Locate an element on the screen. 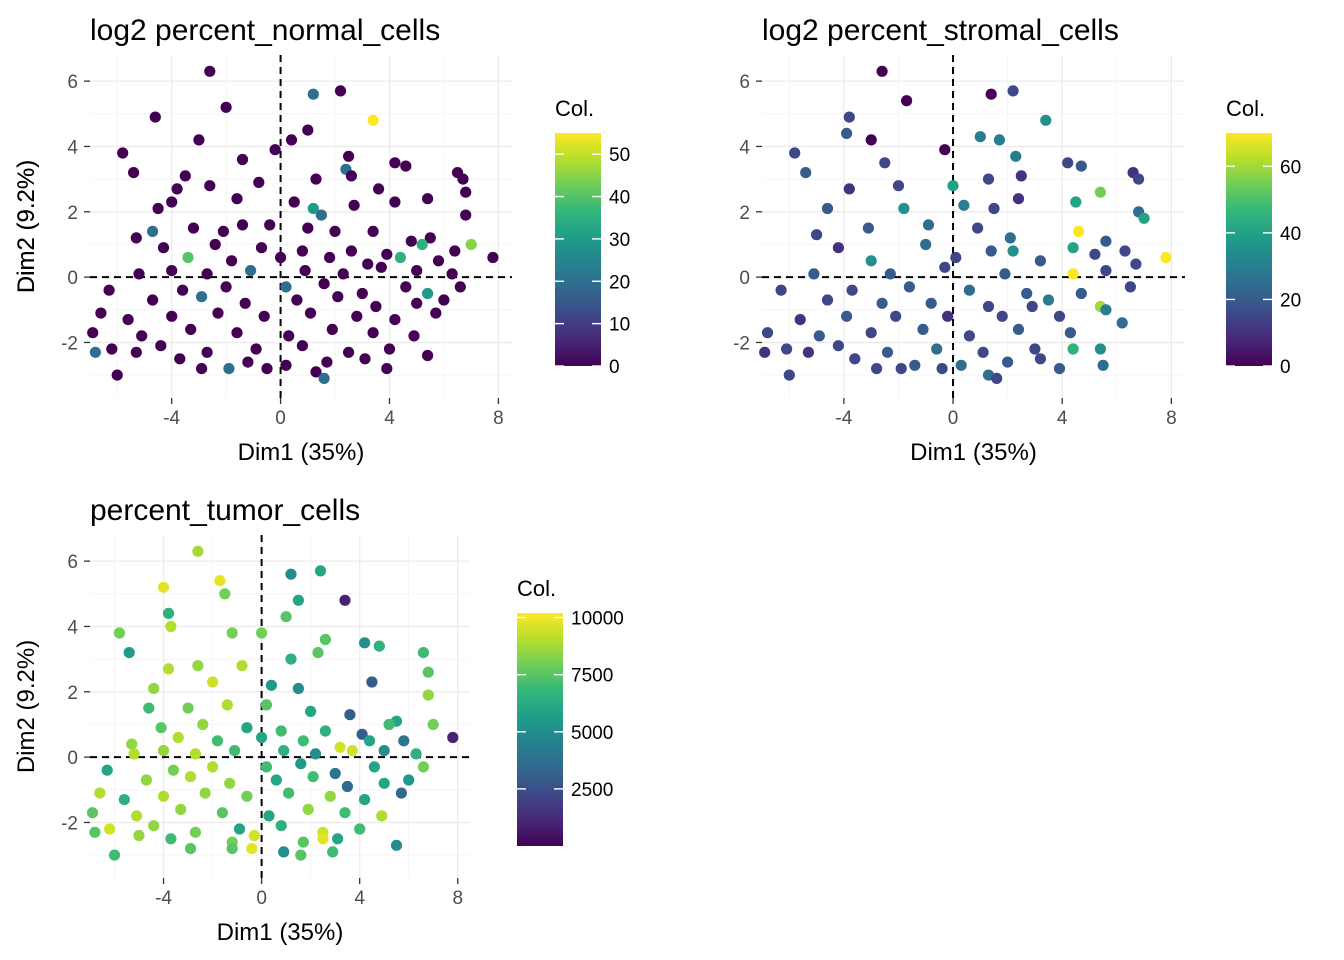  chart-title: percent_tumor_cells is located at coordinates (225, 510).